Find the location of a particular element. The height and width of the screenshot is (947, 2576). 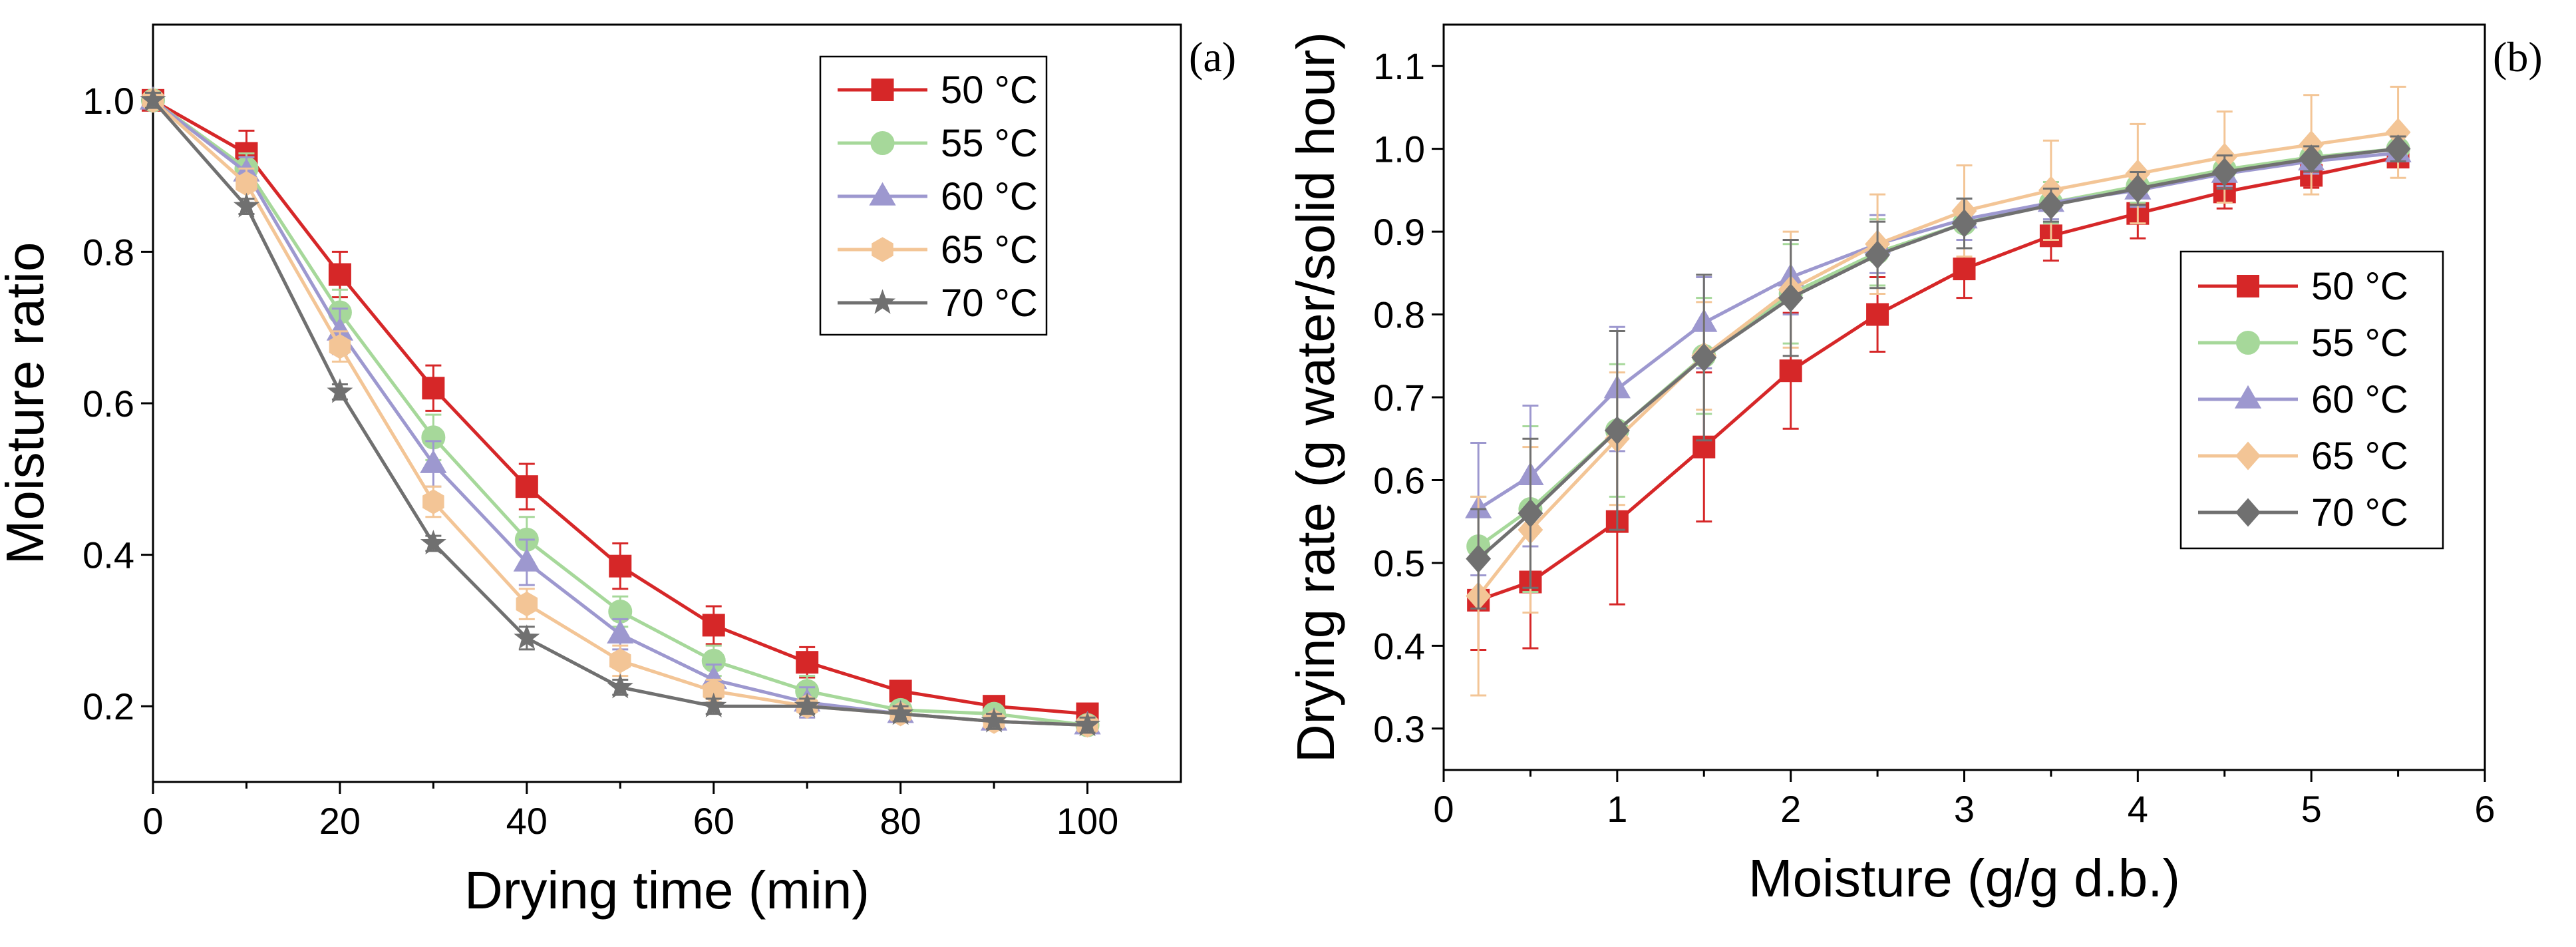

y-tick-label: 0.7 is located at coordinates (1399, 398).